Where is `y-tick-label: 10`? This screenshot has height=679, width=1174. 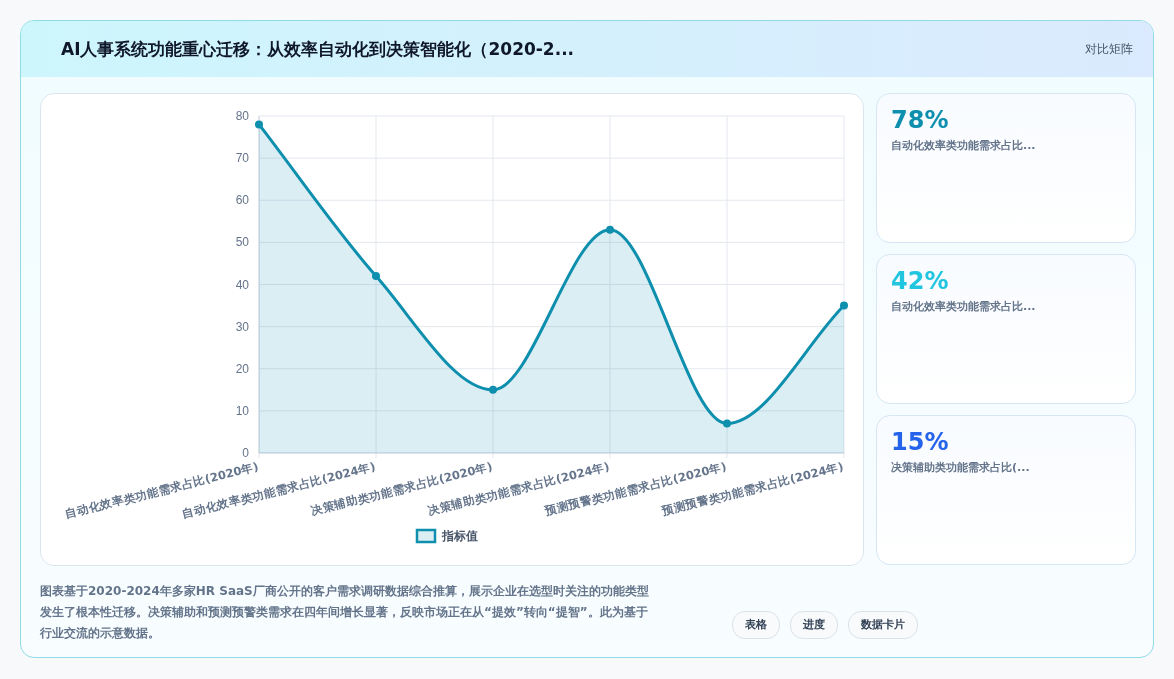
y-tick-label: 10 is located at coordinates (242, 410).